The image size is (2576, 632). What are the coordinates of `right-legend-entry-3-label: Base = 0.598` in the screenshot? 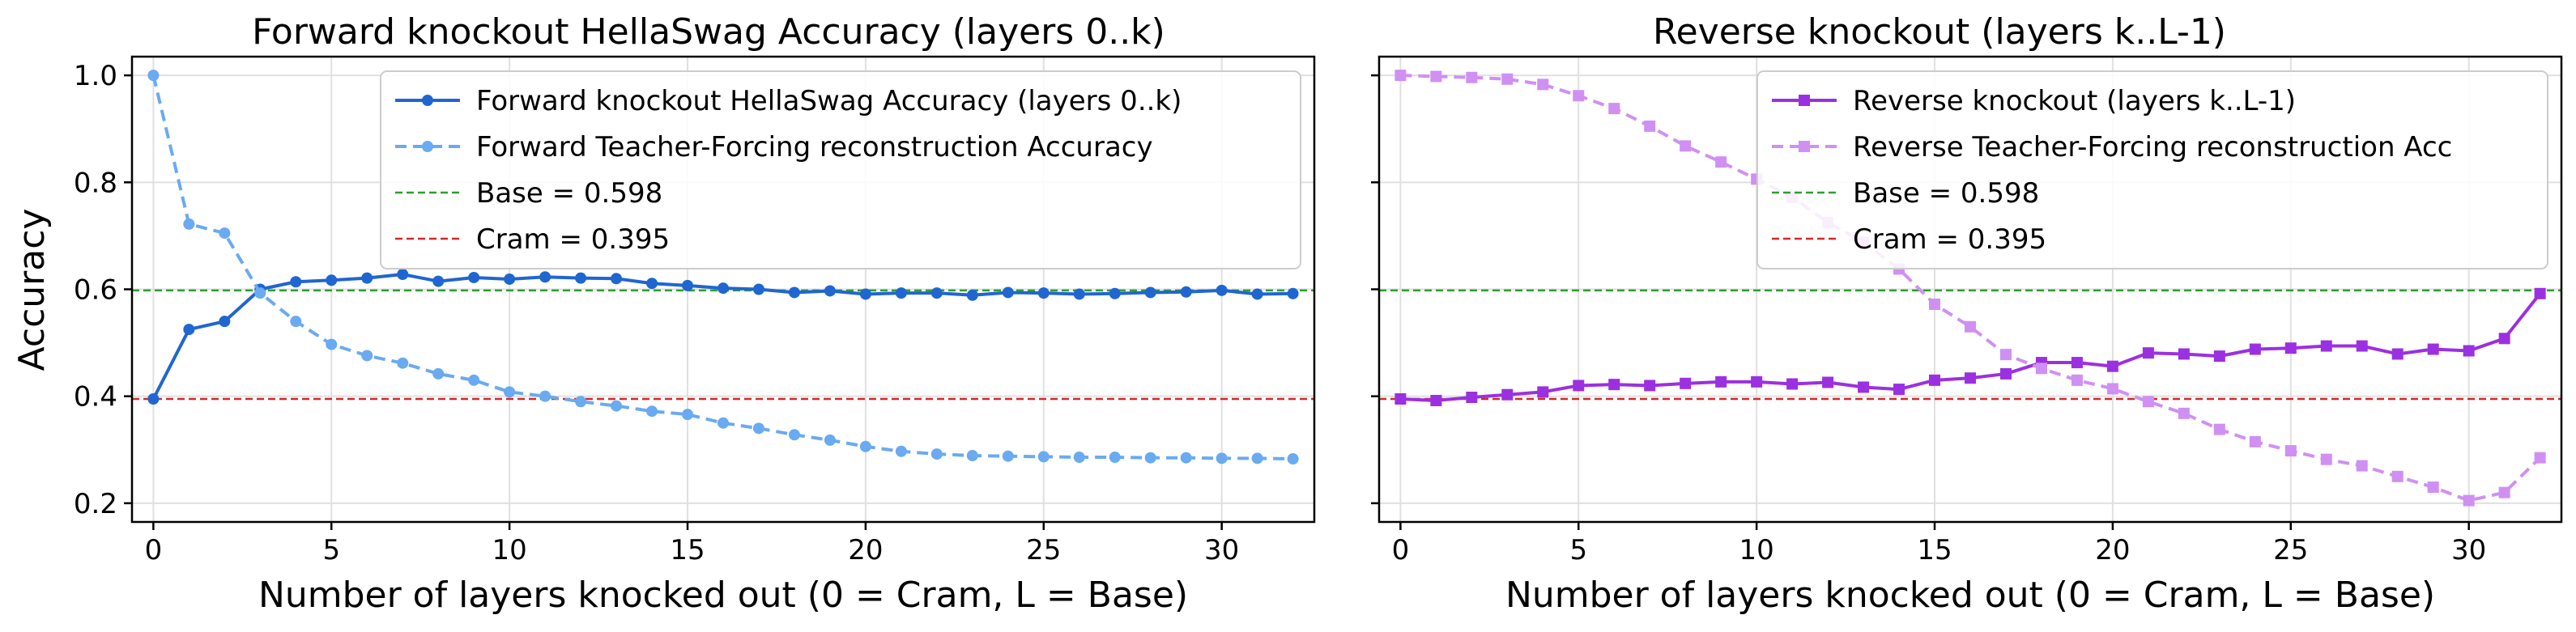 It's located at (1946, 193).